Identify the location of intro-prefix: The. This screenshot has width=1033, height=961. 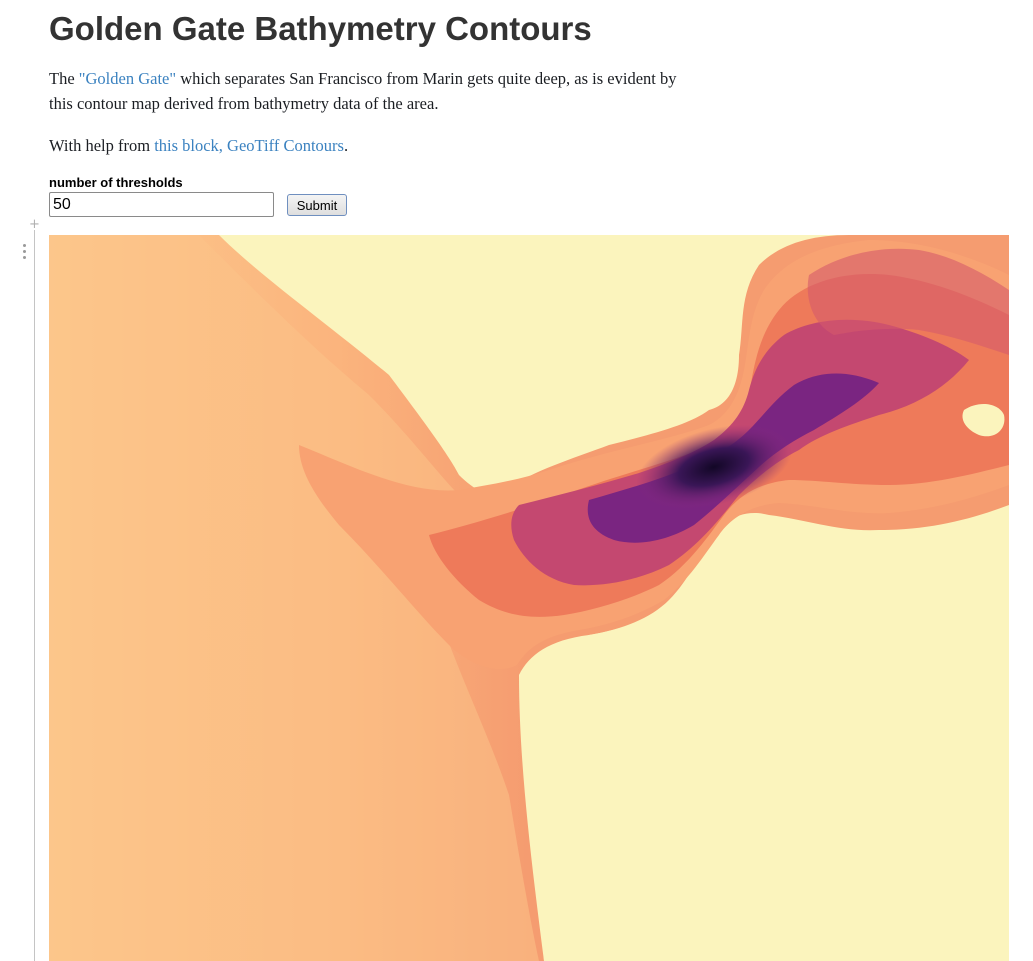
(64, 78).